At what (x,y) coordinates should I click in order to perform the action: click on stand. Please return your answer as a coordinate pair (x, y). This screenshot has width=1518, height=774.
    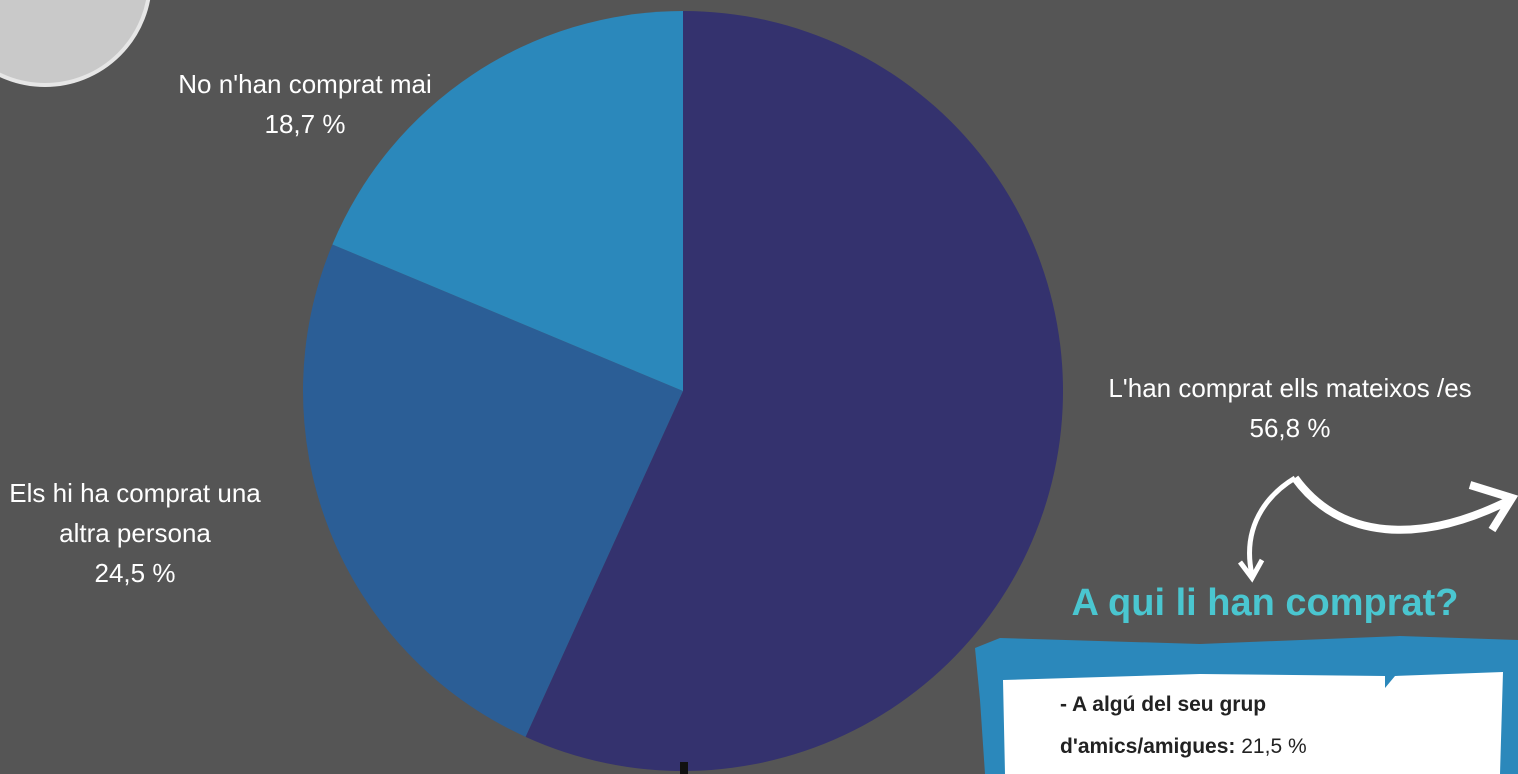
    Looking at the image, I should click on (684, 768).